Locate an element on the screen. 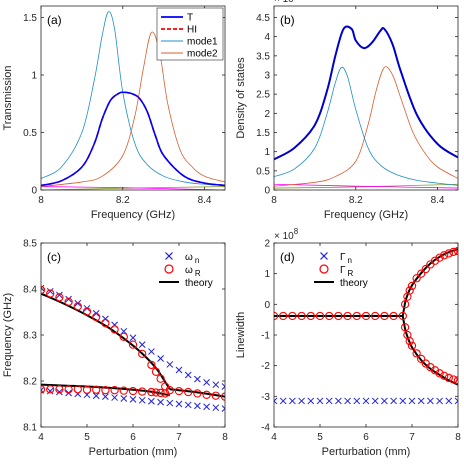 The width and height of the screenshot is (464, 473). y-tick-label: 8.4 is located at coordinates (30, 290).